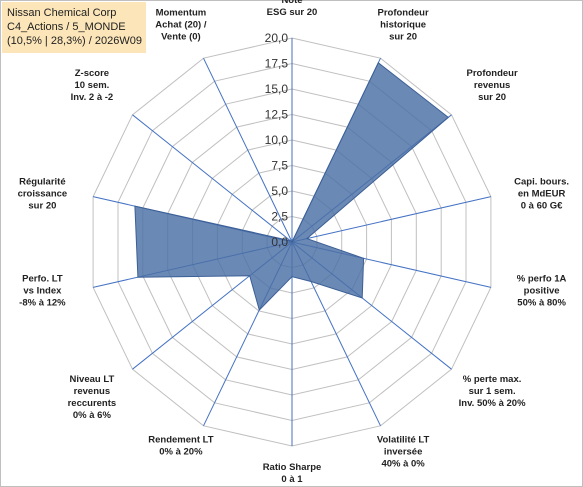  I want to click on axis-label: Volatilité LT inversée 40% à 0%, so click(403, 451).